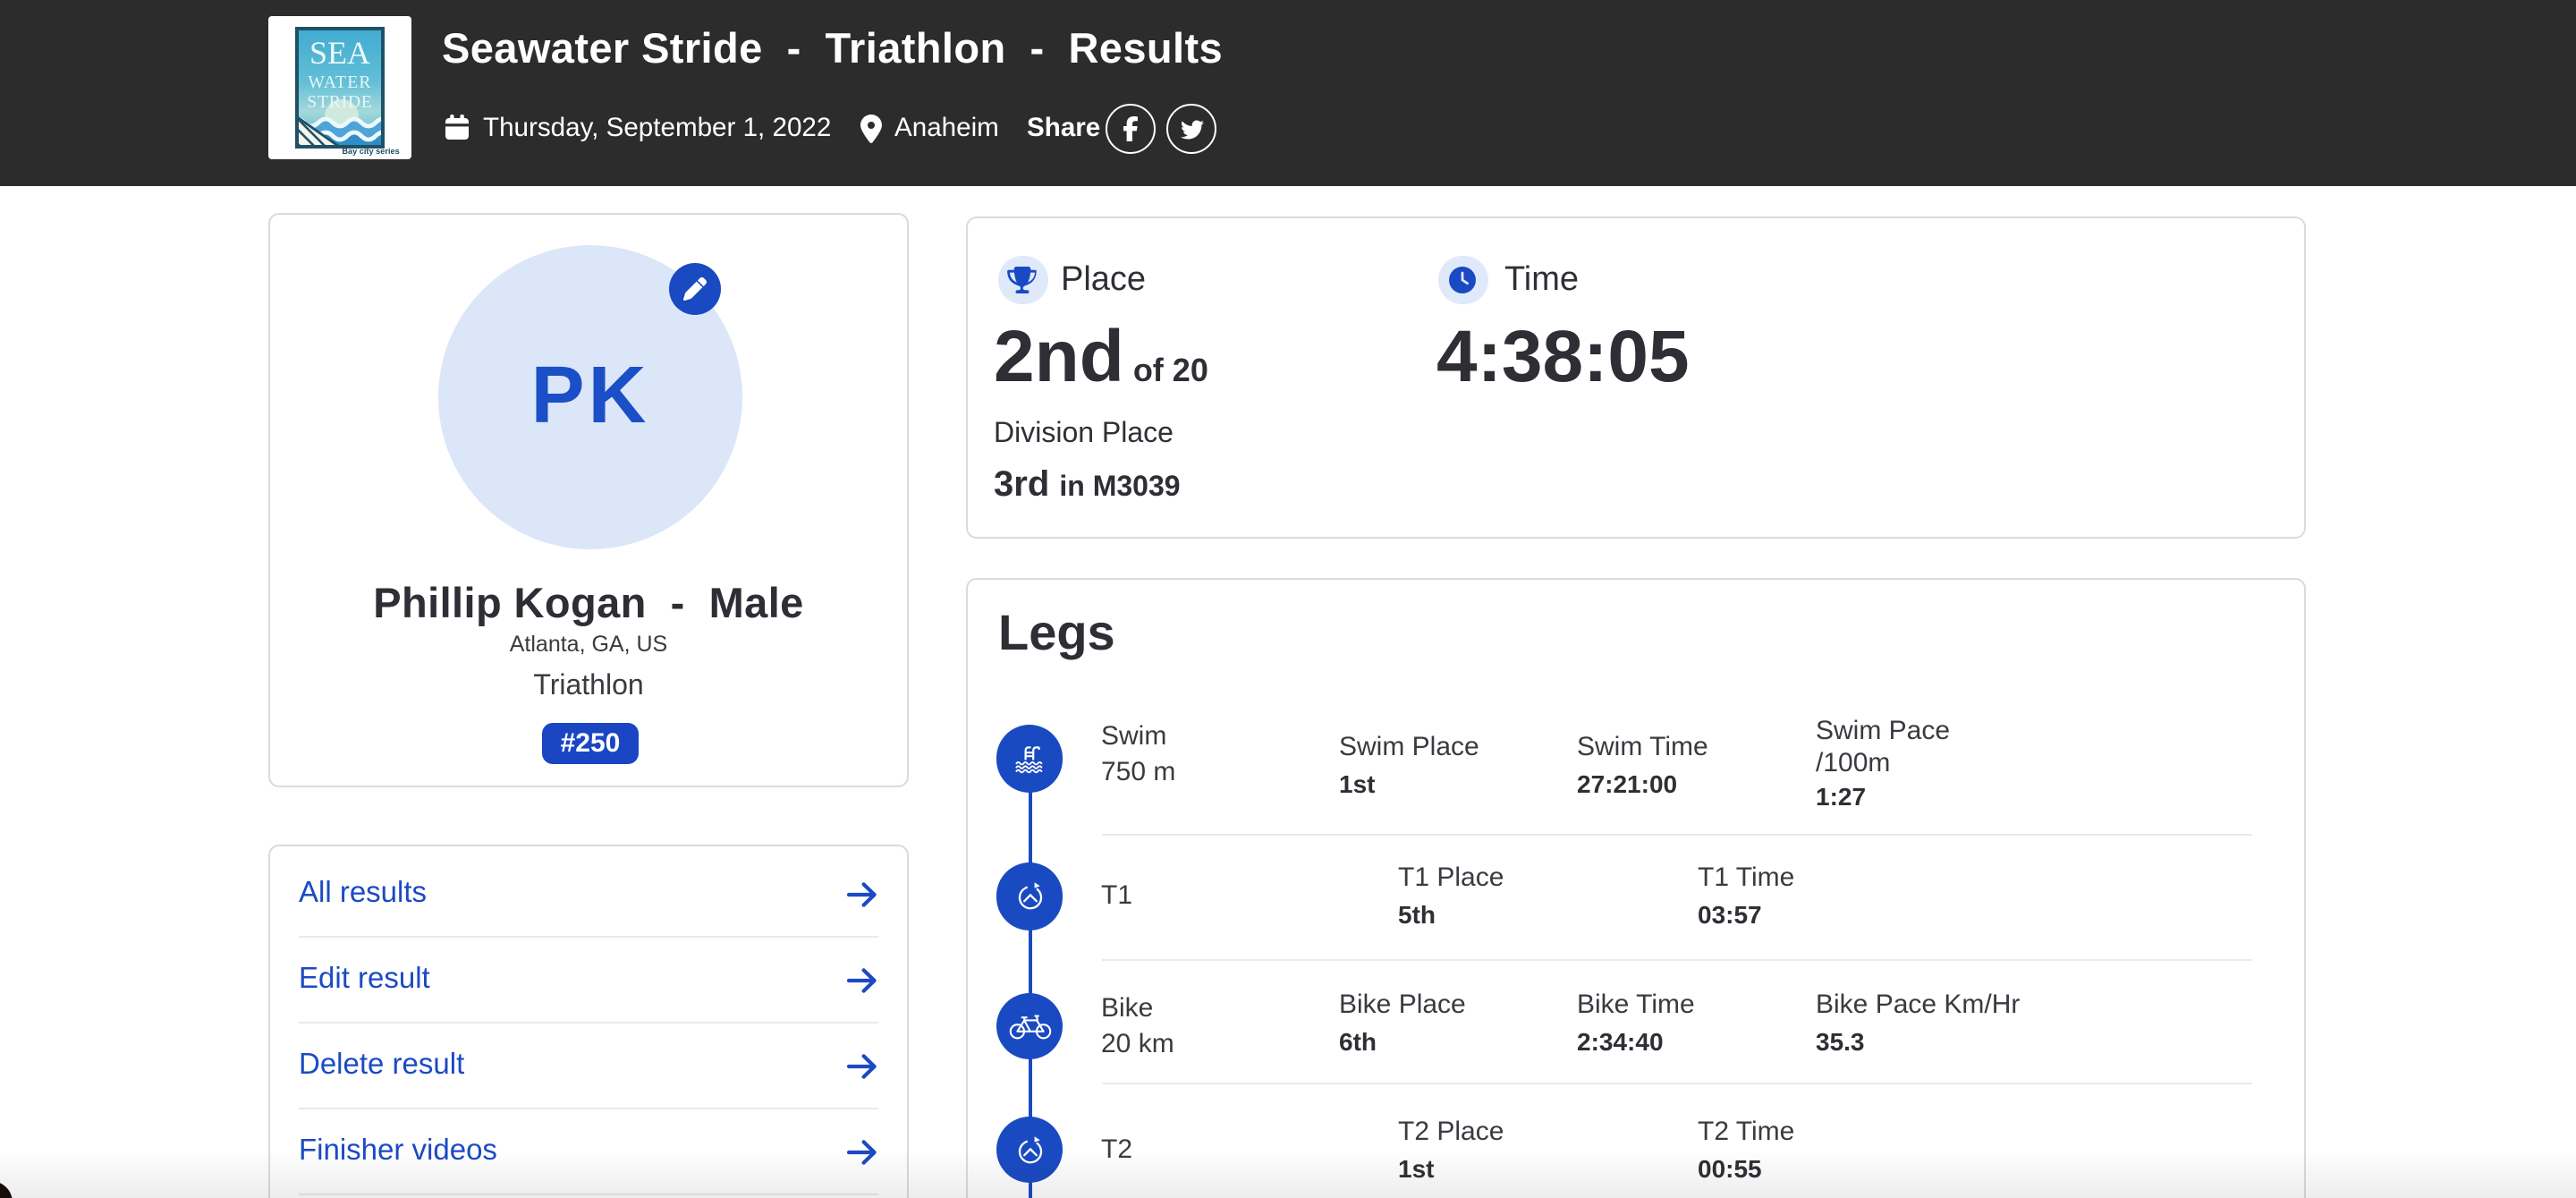  What do you see at coordinates (339, 102) in the screenshot?
I see `svg-text: STRIDE` at bounding box center [339, 102].